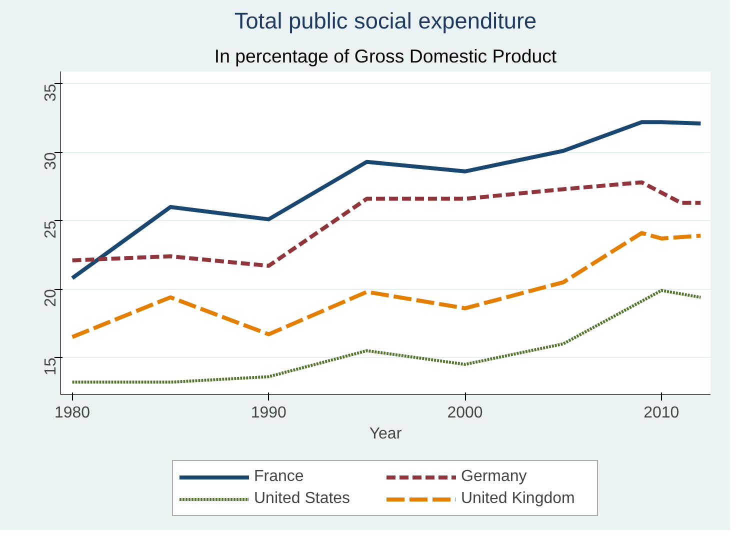  What do you see at coordinates (662, 413) in the screenshot?
I see `x-tick-label: 2010` at bounding box center [662, 413].